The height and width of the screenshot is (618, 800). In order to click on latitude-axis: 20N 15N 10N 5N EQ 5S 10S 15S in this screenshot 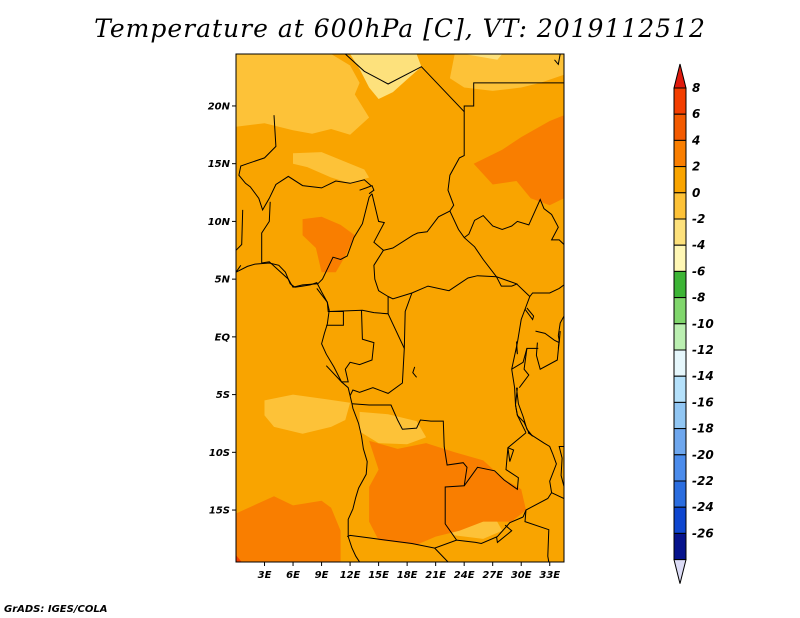, I will do `click(222, 309)`.